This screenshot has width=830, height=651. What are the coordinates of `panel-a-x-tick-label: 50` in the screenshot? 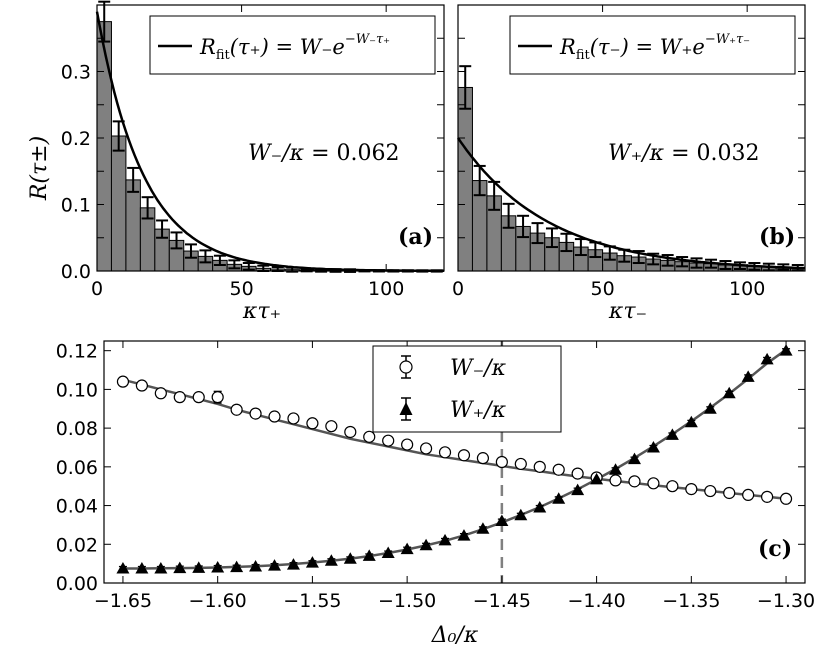 It's located at (241, 289).